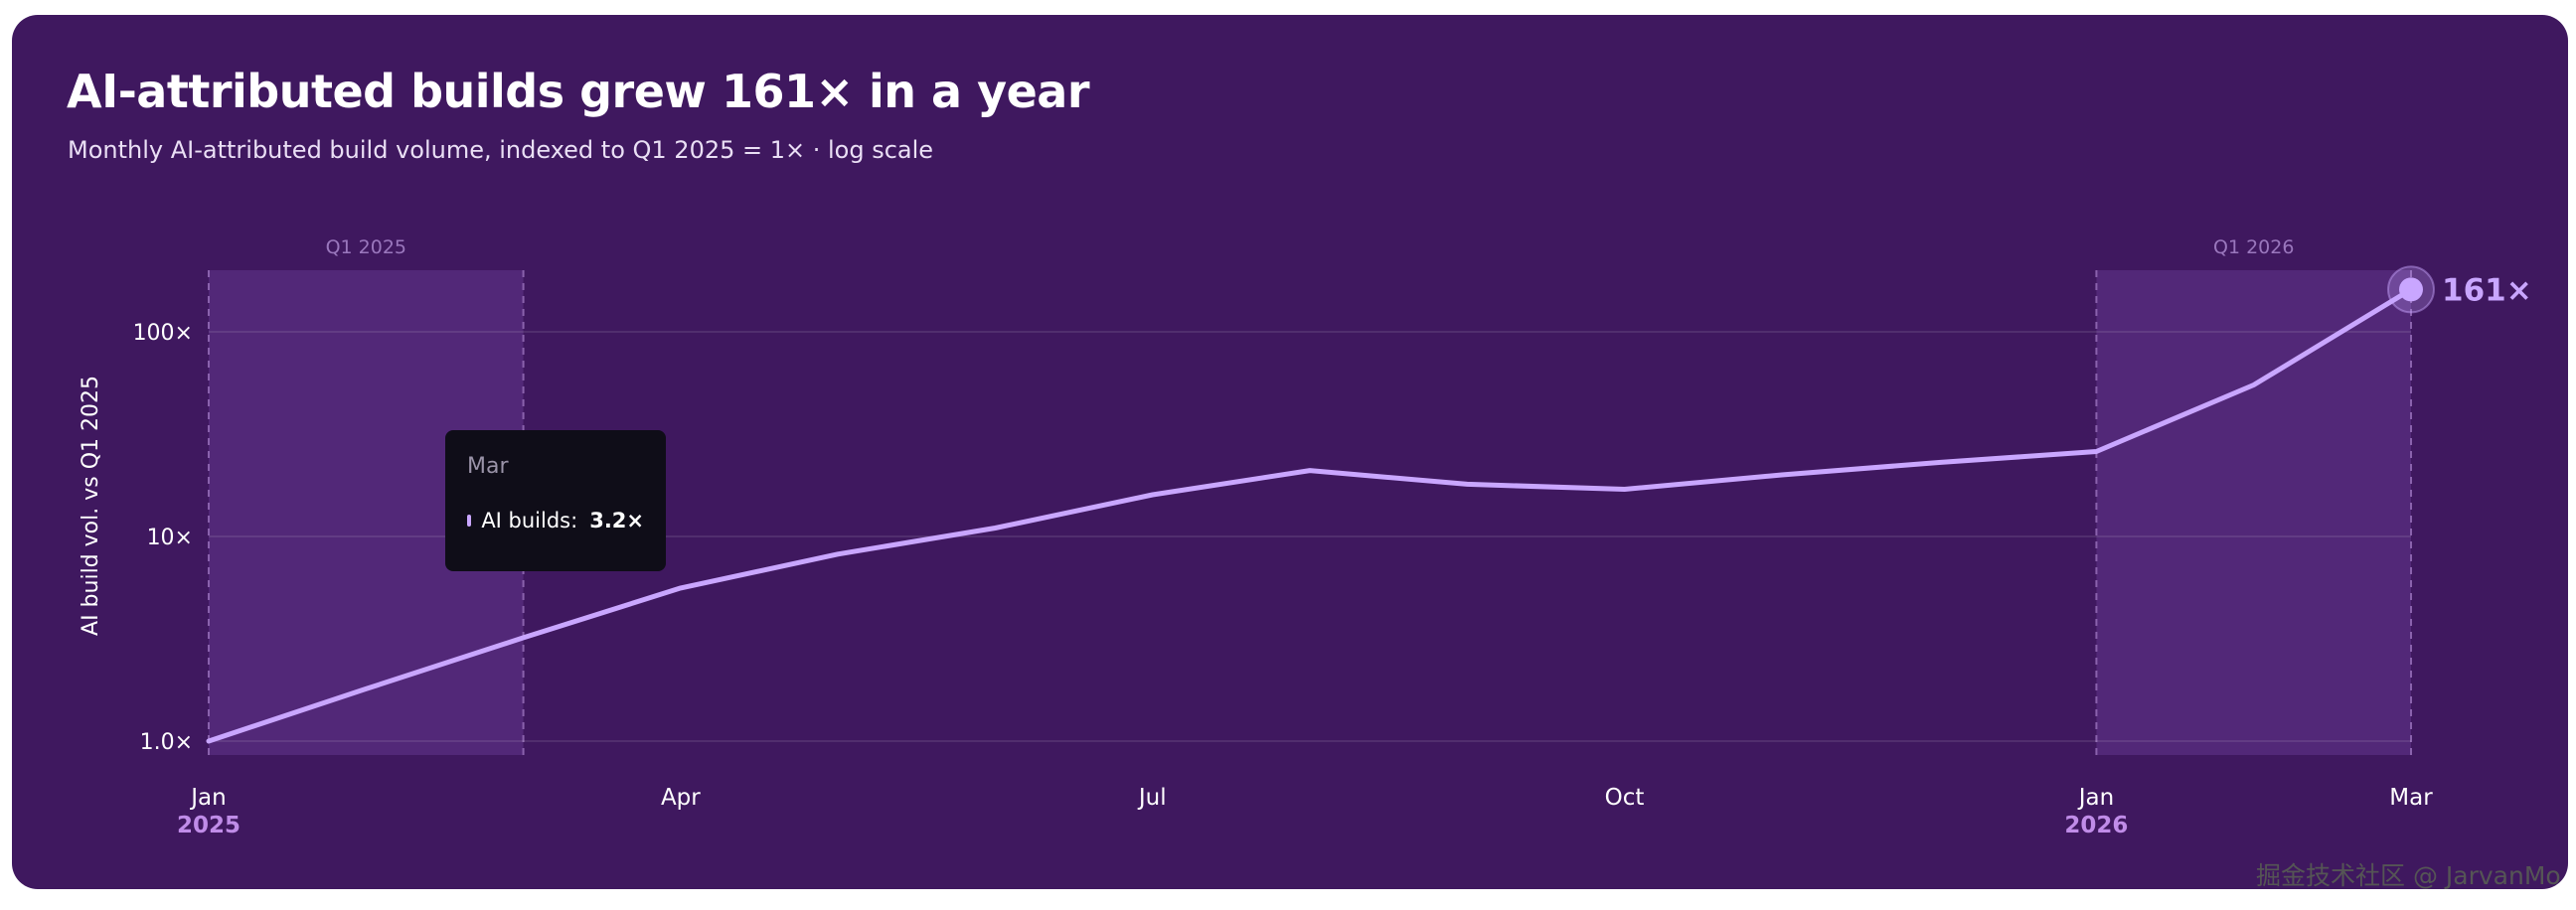 This screenshot has height=910, width=2576. What do you see at coordinates (488, 466) in the screenshot?
I see `tooltip-title: Mar` at bounding box center [488, 466].